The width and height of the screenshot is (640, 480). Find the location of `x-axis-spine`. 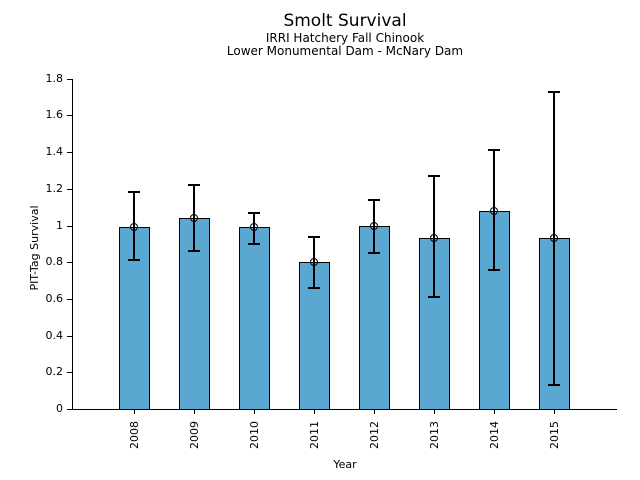

x-axis-spine is located at coordinates (344, 409).